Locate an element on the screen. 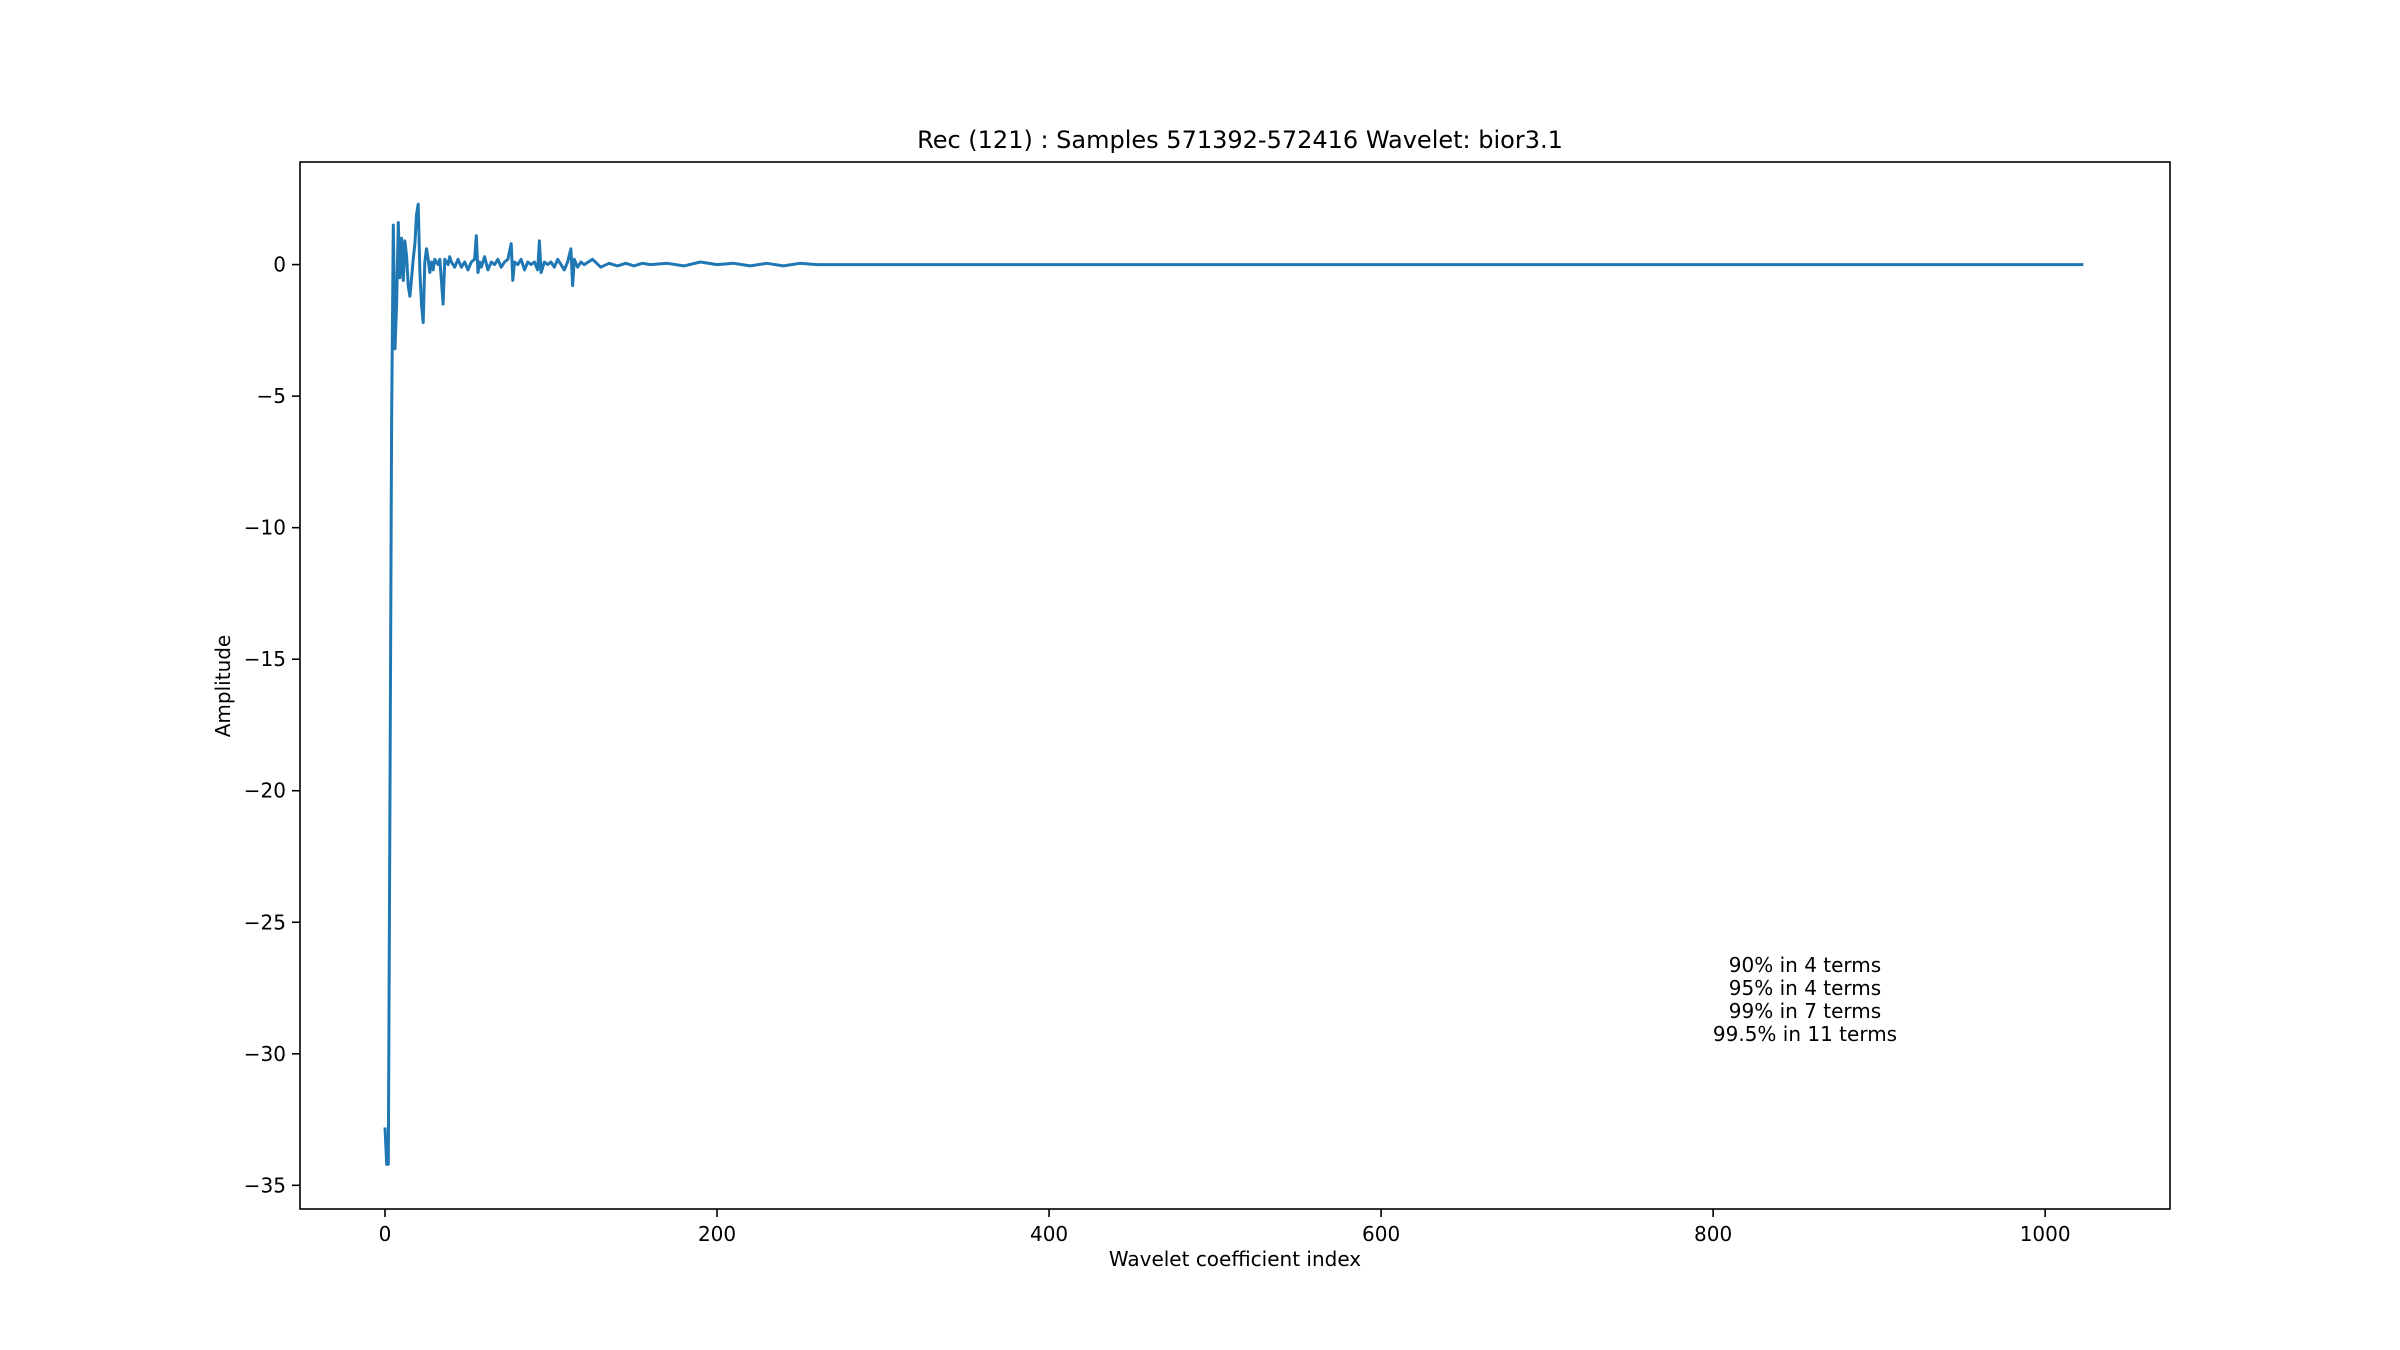  annotation-line: 95% in 4 terms is located at coordinates (1805, 988).